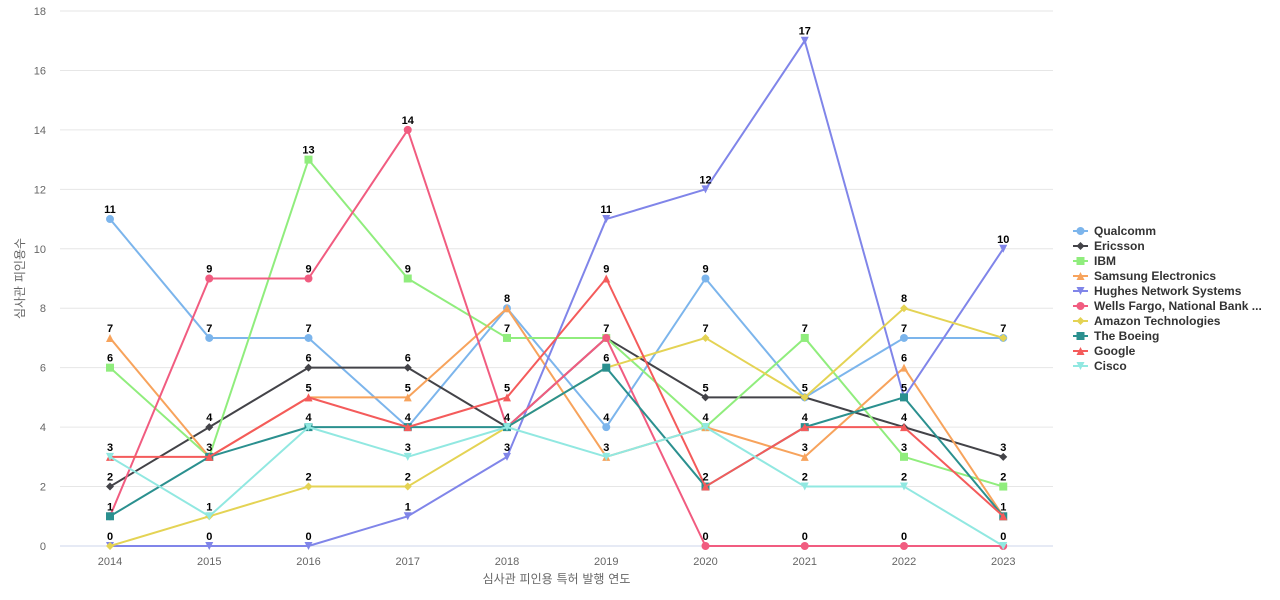 The width and height of the screenshot is (1280, 600). What do you see at coordinates (110, 562) in the screenshot?
I see `x-tick-label: 2014` at bounding box center [110, 562].